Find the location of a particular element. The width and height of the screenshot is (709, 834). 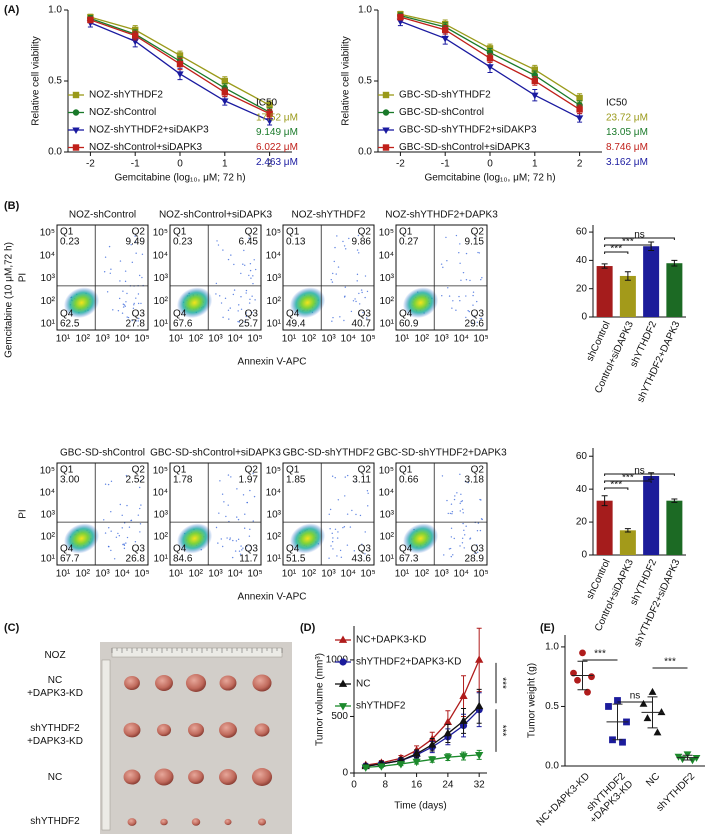

y-axis-label: Relative cell viability is located at coordinates (346, 80).